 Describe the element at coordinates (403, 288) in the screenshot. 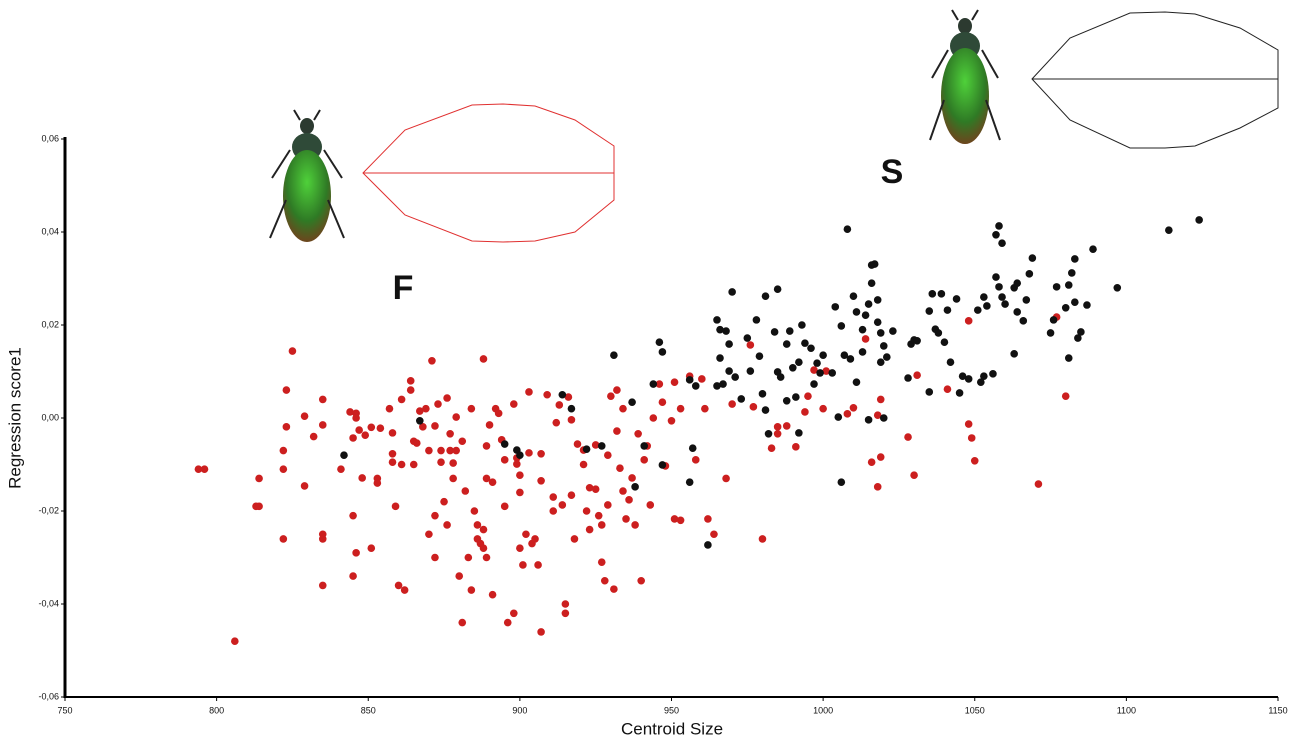

I see `annotation: F` at that location.